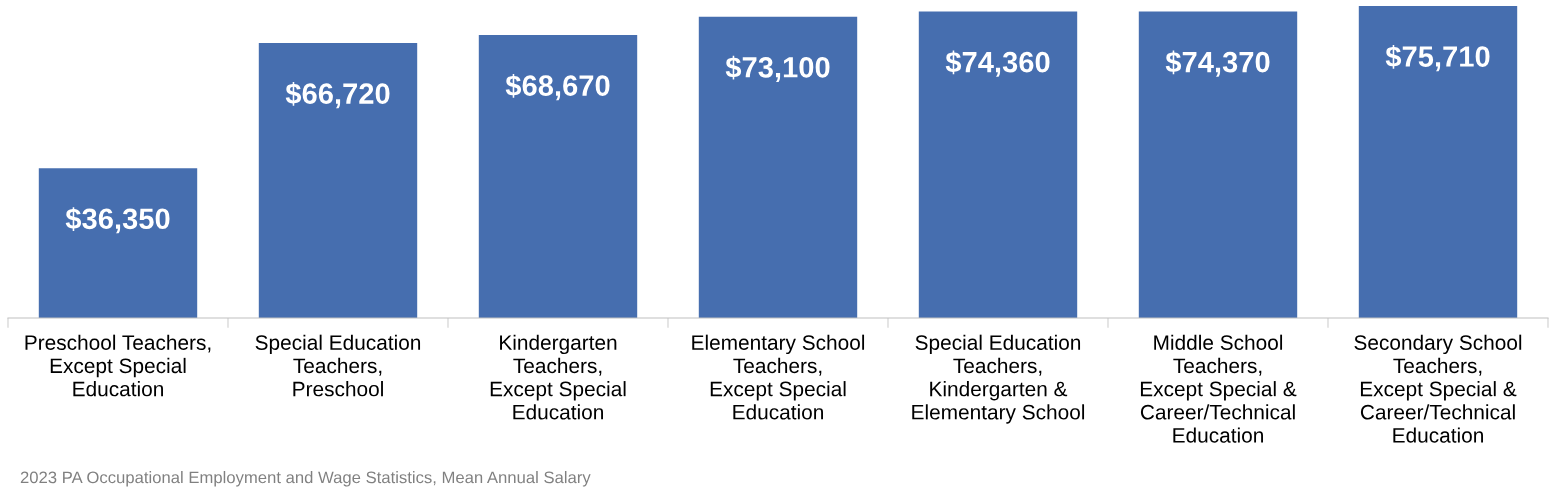 The width and height of the screenshot is (1551, 489). Describe the element at coordinates (118, 365) in the screenshot. I see `x-tick-label: Preschool Teachers, Except Special Education` at that location.